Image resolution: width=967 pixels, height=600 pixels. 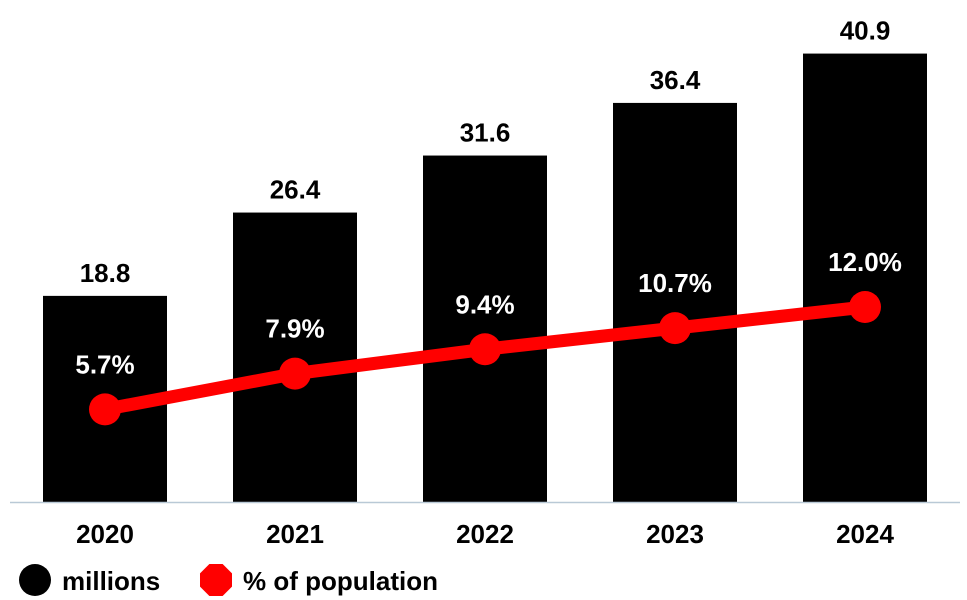 What do you see at coordinates (111, 581) in the screenshot?
I see `legend-millions-label: millions` at bounding box center [111, 581].